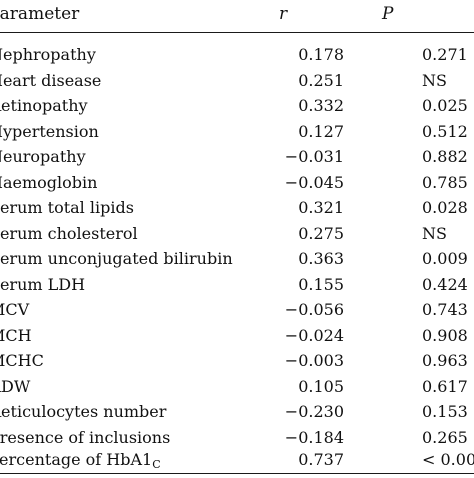 This screenshot has width=474, height=478. I want to click on cell-r: 0.363, so click(321, 258).